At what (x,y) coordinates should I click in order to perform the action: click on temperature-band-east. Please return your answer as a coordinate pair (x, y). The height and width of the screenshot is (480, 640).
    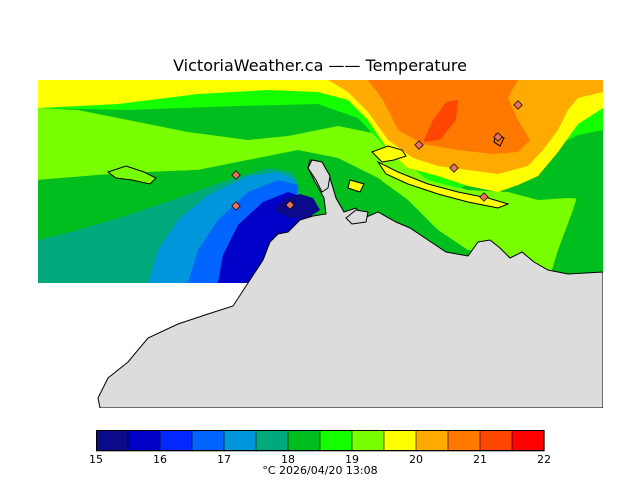
    Looking at the image, I should click on (575, 206).